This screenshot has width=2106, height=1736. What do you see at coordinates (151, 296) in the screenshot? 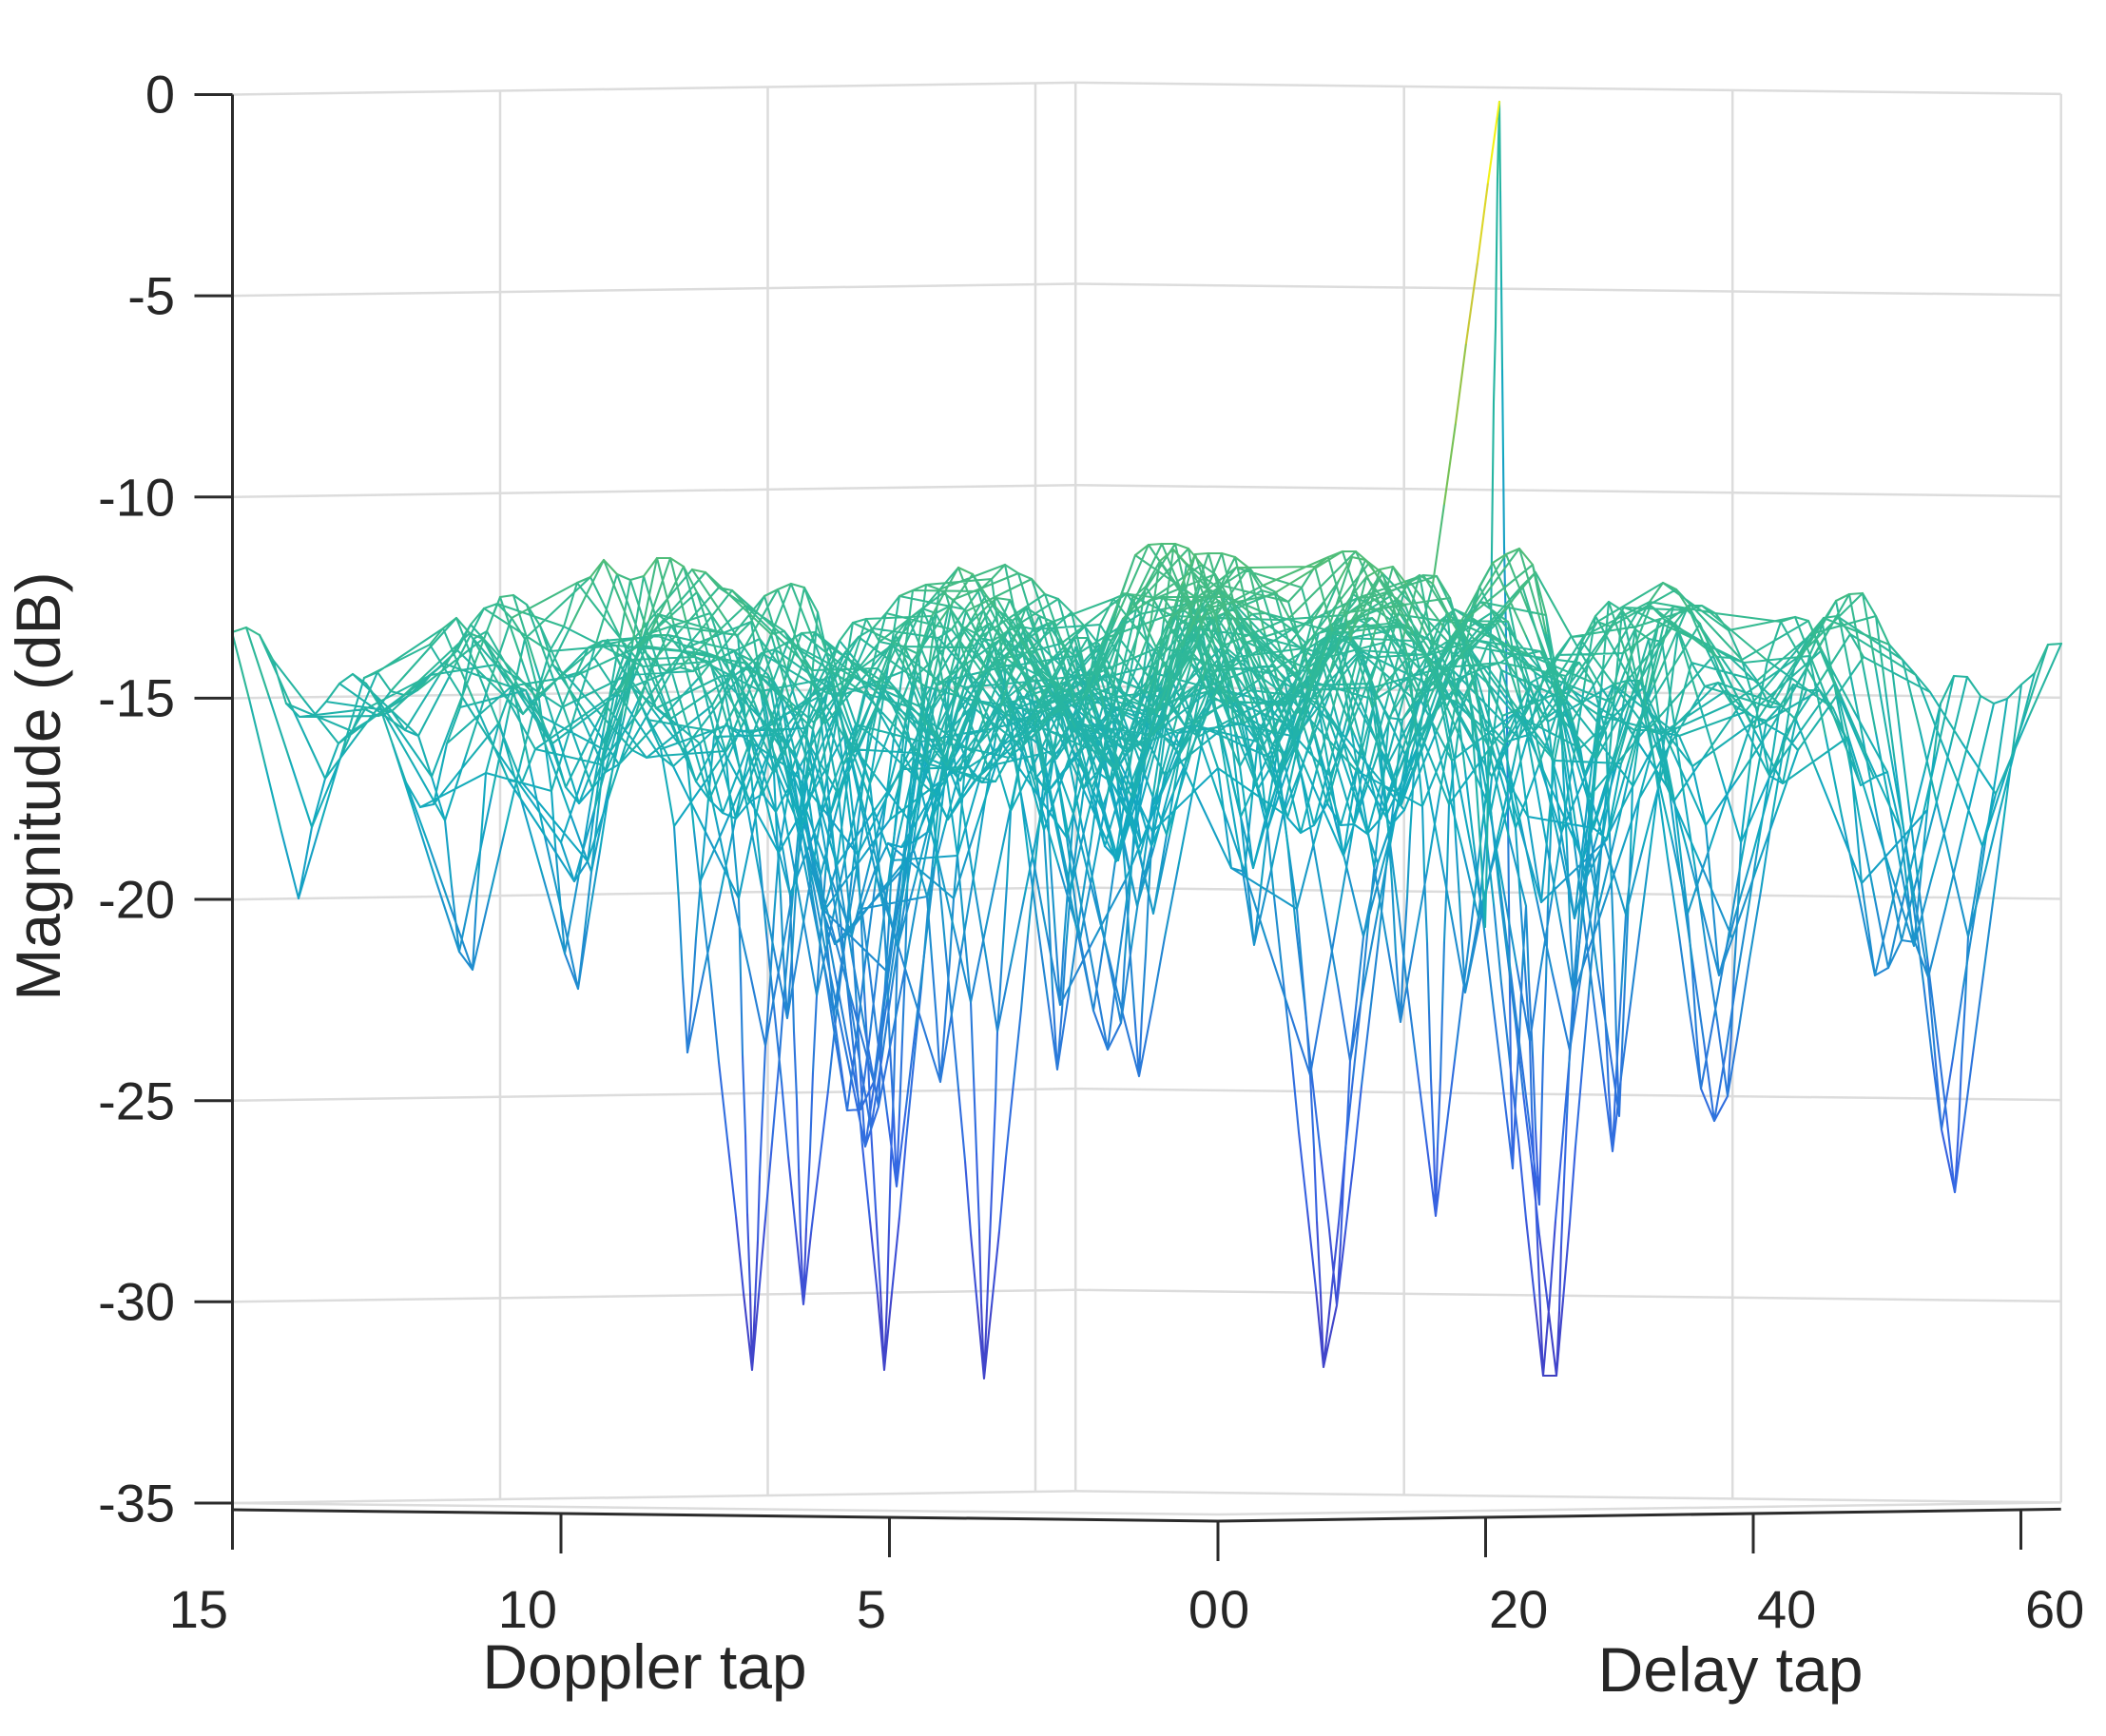
I see `svg-text: -5` at bounding box center [151, 296].